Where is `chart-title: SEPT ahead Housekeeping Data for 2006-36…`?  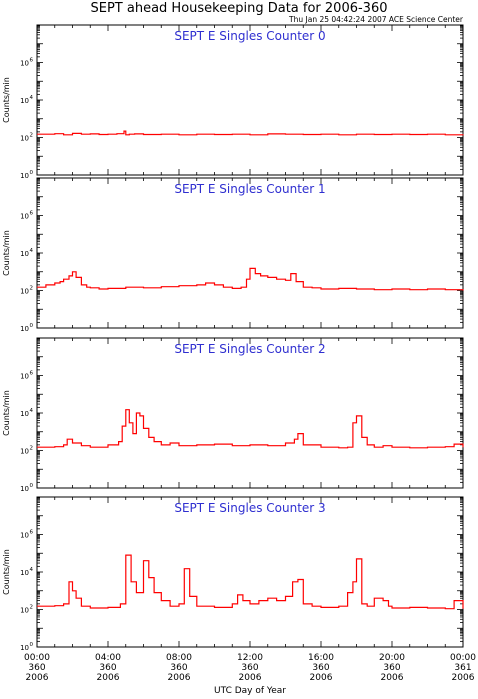 chart-title: SEPT ahead Housekeeping Data for 2006-36… is located at coordinates (239, 8).